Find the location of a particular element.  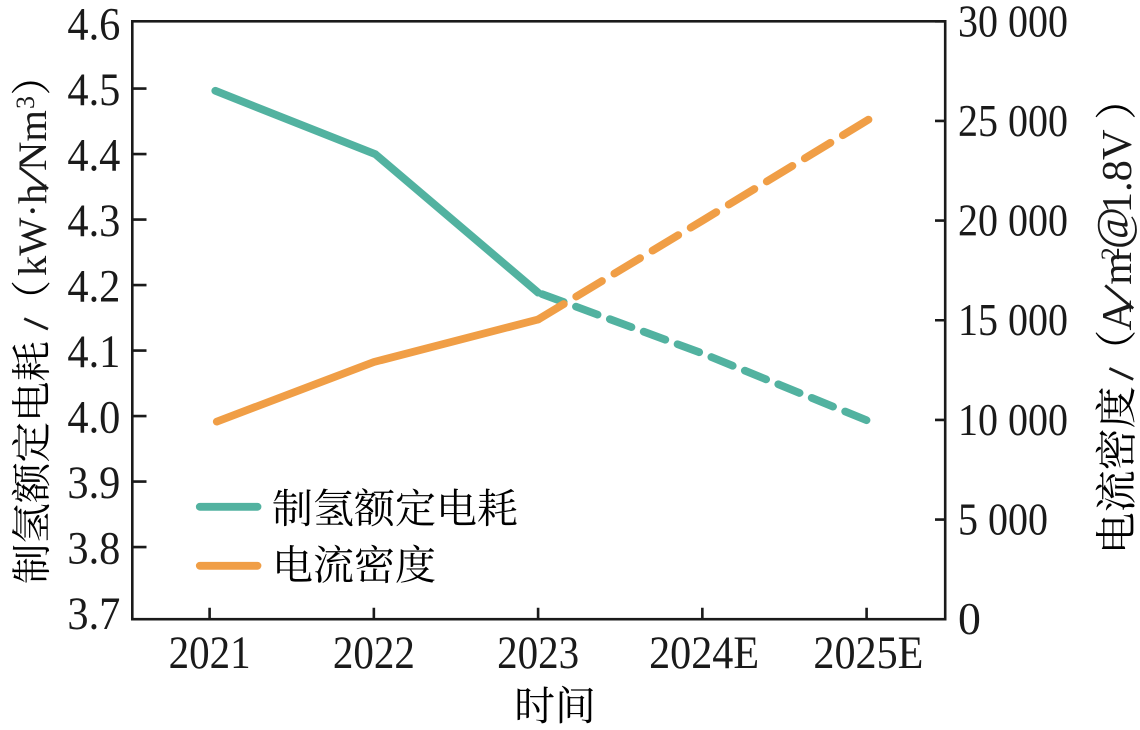

svg-text: 2021 is located at coordinates (210, 653).